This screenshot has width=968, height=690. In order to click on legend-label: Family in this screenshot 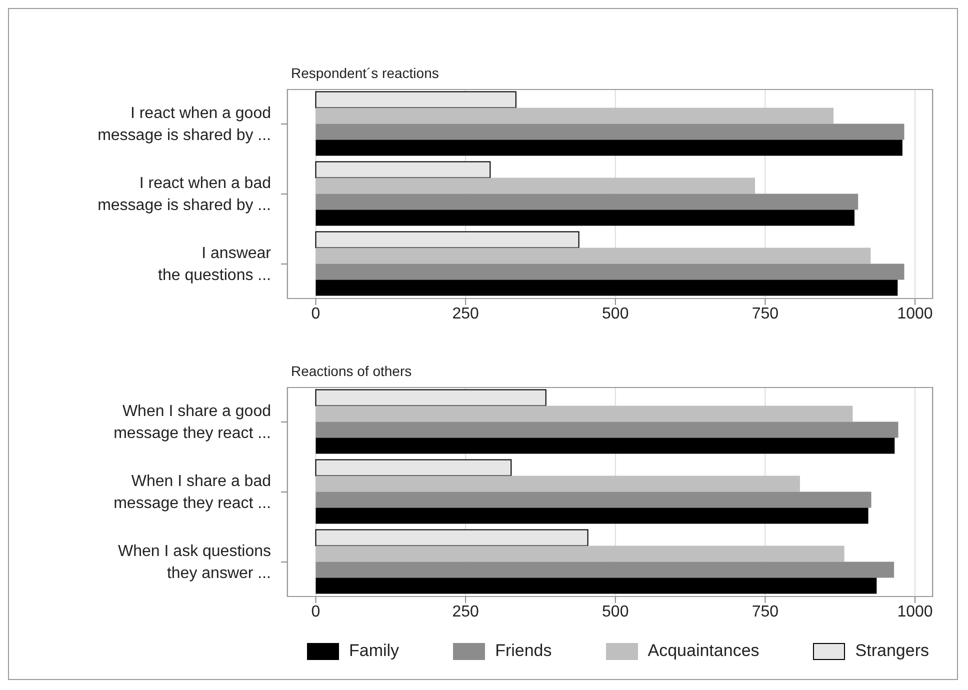, I will do `click(374, 651)`.